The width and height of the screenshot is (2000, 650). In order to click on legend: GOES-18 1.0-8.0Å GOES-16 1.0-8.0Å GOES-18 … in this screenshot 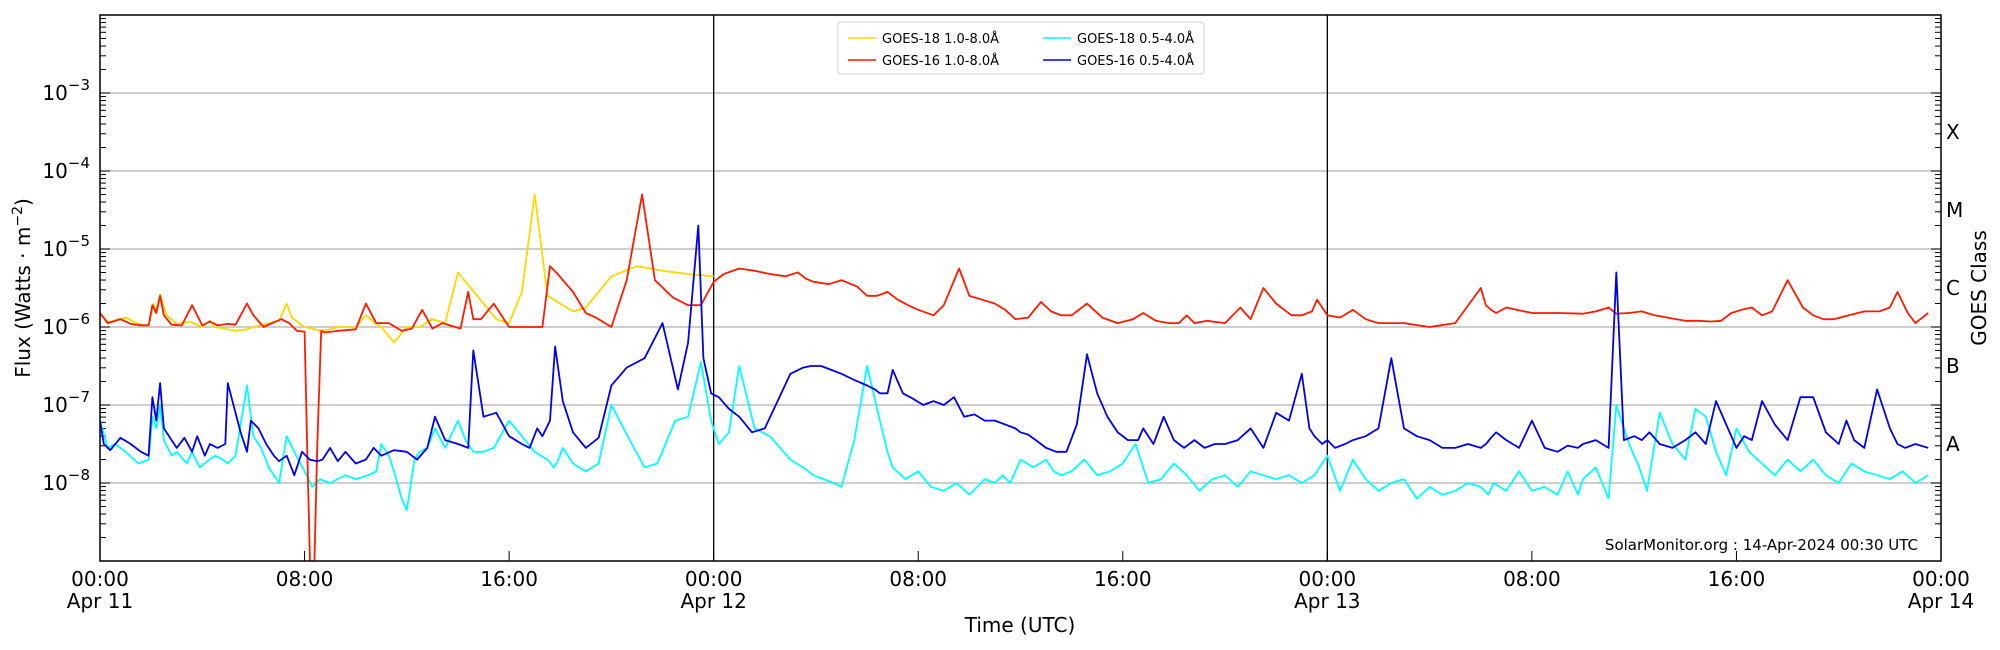, I will do `click(1021, 48)`.